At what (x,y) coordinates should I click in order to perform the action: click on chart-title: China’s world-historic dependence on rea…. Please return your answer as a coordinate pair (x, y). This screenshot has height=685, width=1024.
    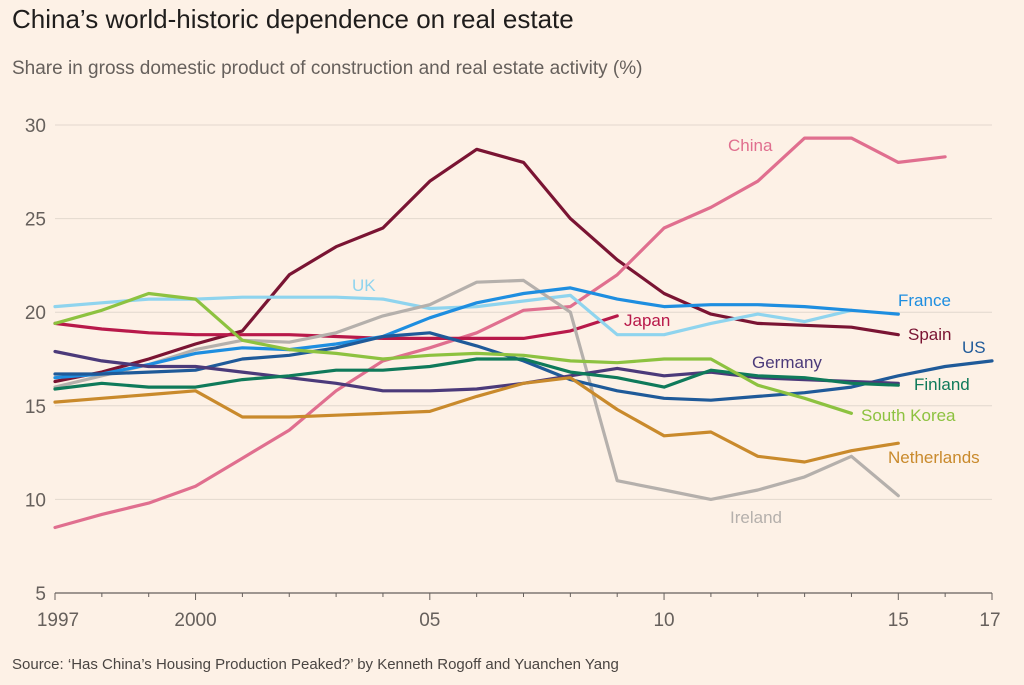
    Looking at the image, I should click on (293, 19).